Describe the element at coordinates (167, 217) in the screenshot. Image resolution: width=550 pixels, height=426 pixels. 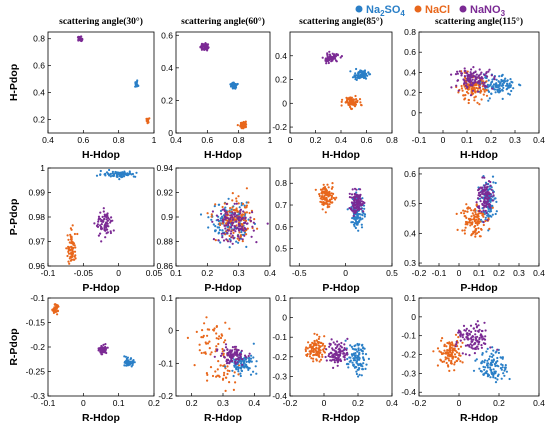
I see `y-tick-label: 0.9` at that location.